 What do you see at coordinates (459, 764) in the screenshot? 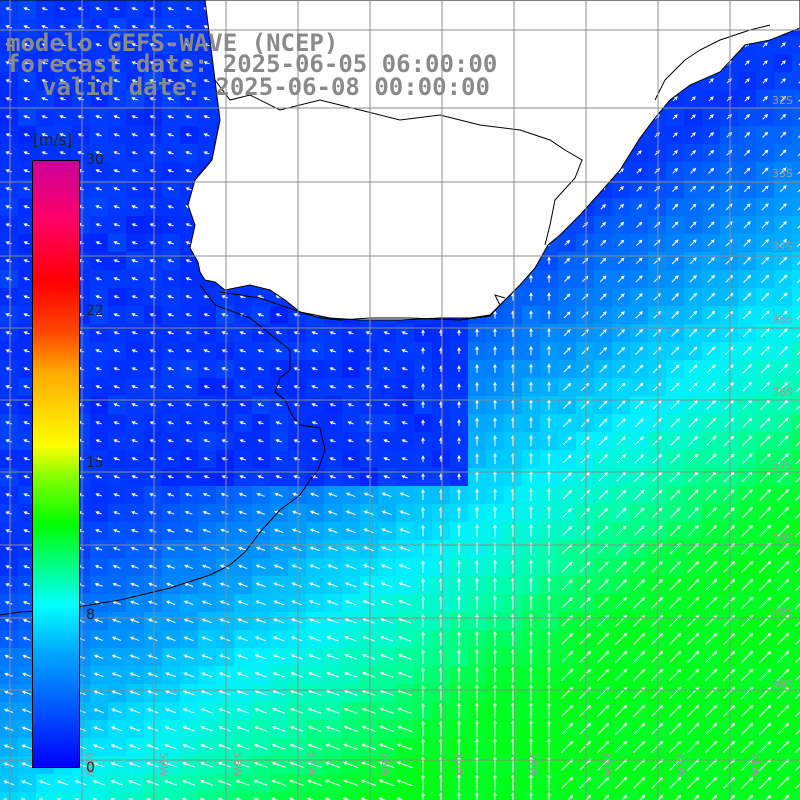
I see `longitude-label: 55W` at bounding box center [459, 764].